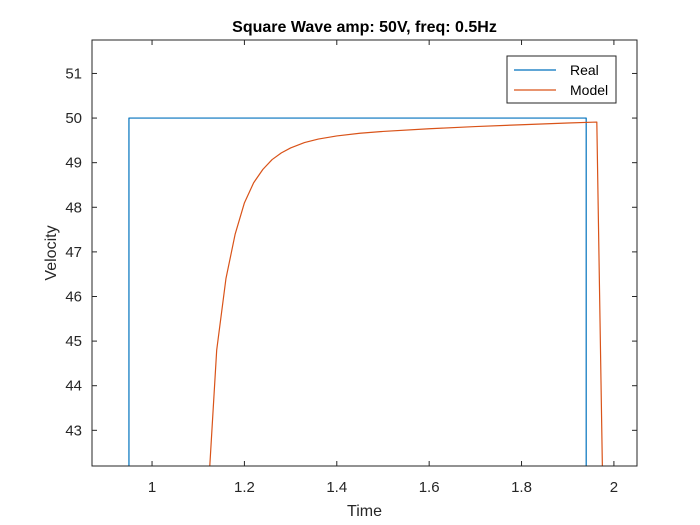 Image resolution: width=700 pixels, height=525 pixels. I want to click on legend: Real Model, so click(561, 79).